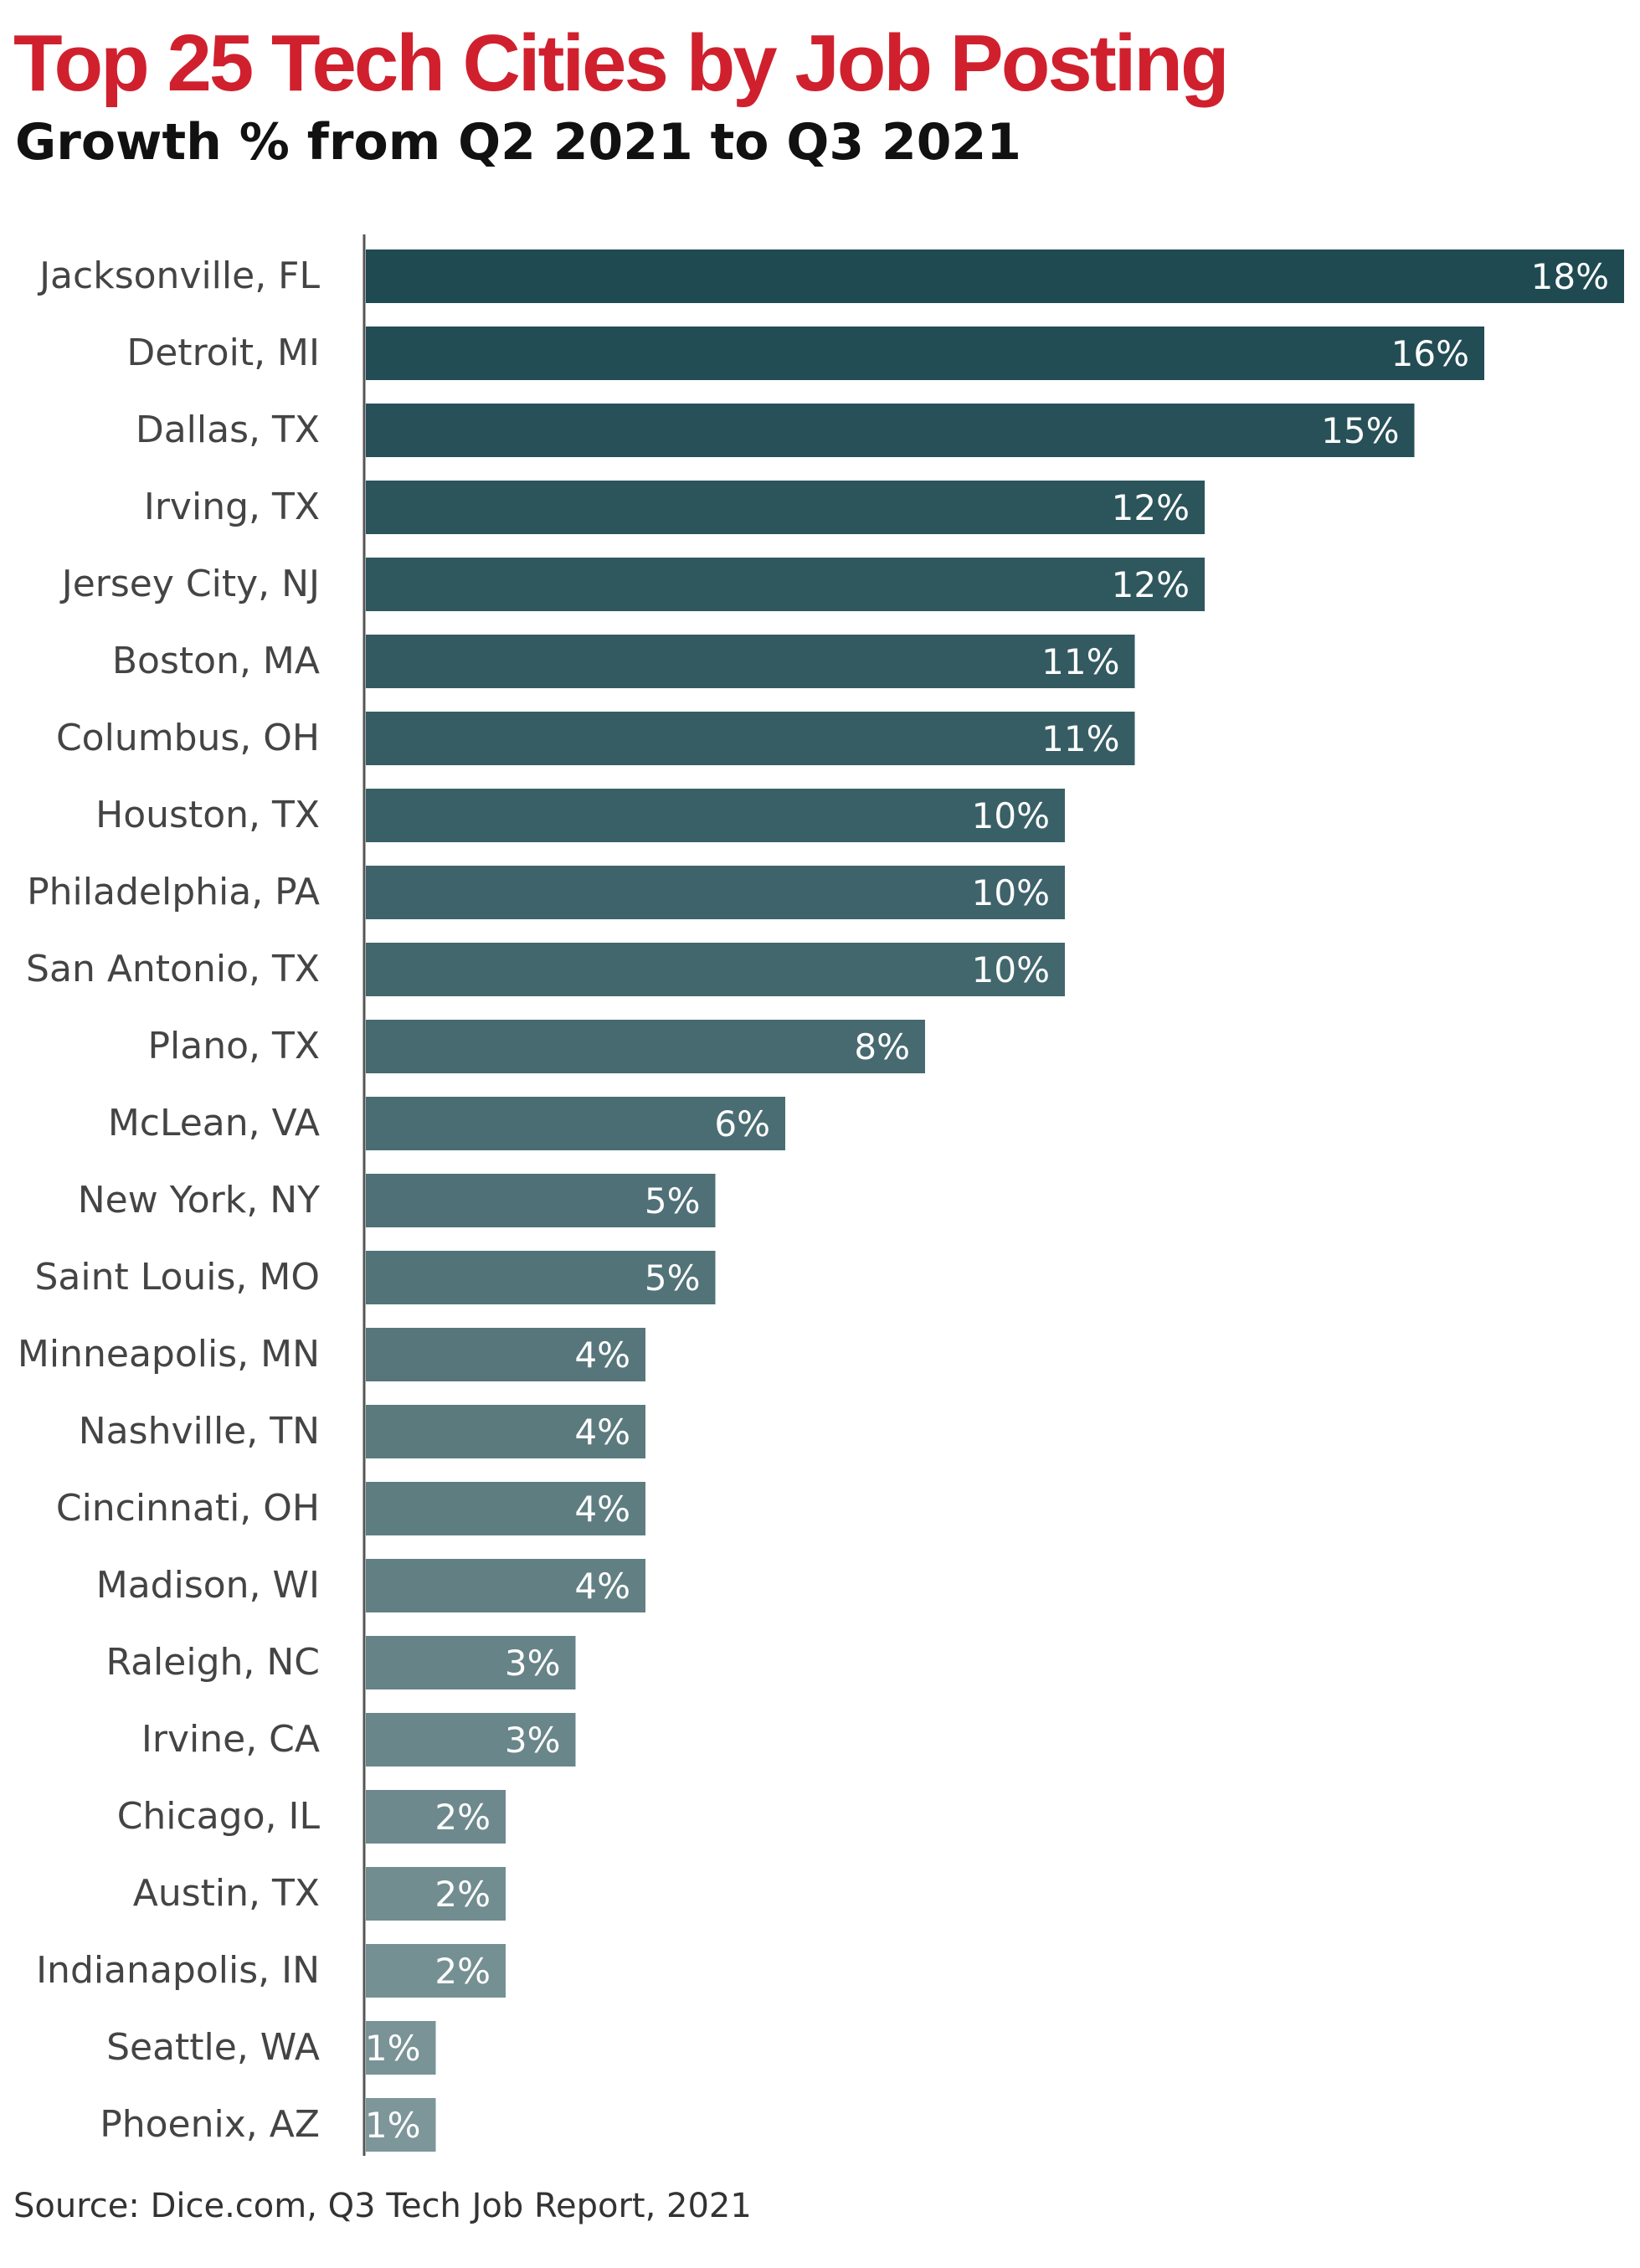  Describe the element at coordinates (882, 1046) in the screenshot. I see `bar-value-label: 8%` at that location.